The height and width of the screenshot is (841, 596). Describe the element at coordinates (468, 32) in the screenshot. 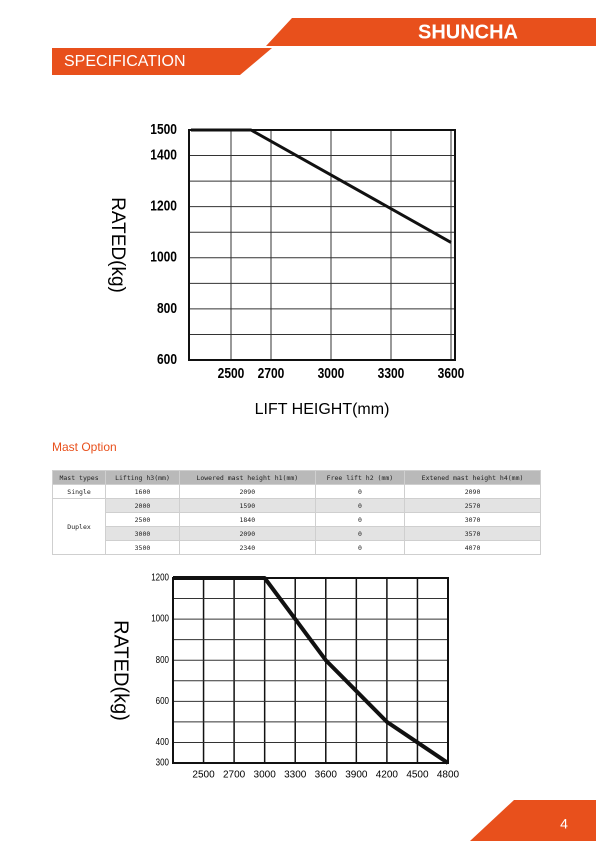

I see `brand: SHUNCHA` at that location.